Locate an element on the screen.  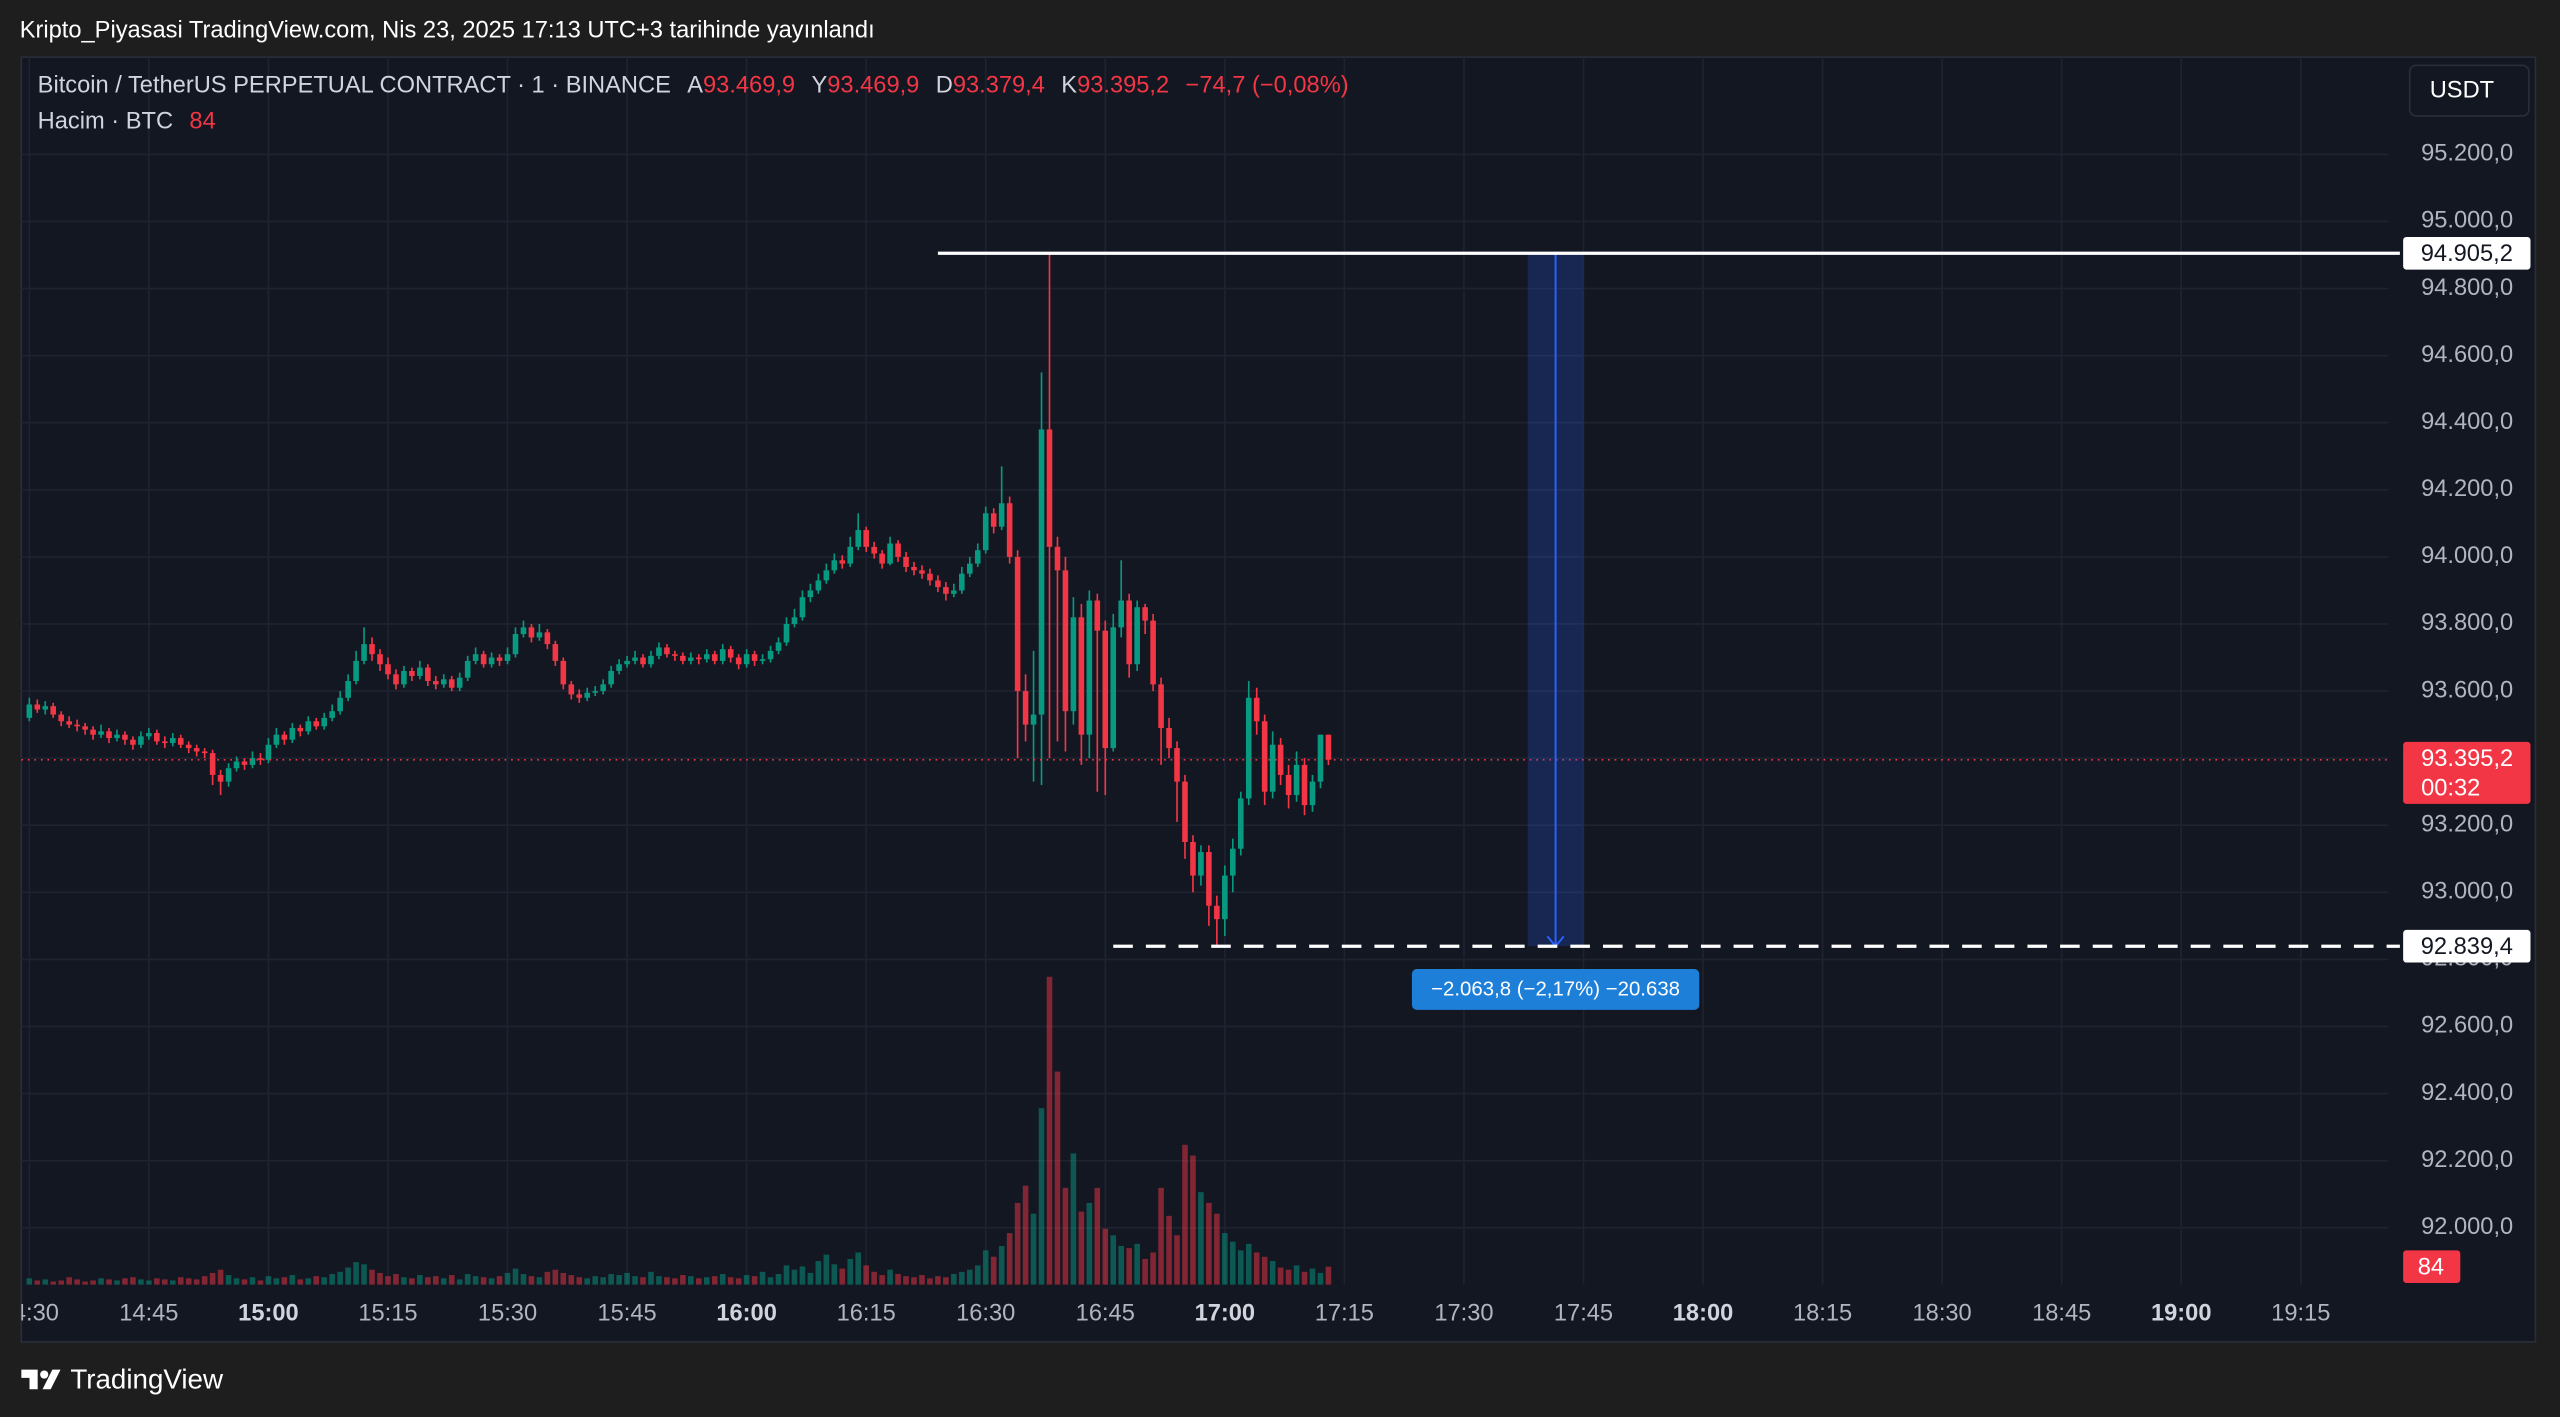
brand-logo is located at coordinates (41, 1379).